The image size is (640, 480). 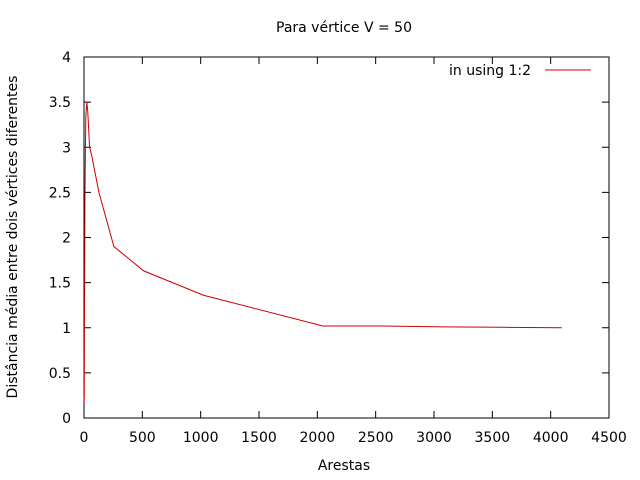 I want to click on x-tick-label: 2000, so click(x=318, y=438).